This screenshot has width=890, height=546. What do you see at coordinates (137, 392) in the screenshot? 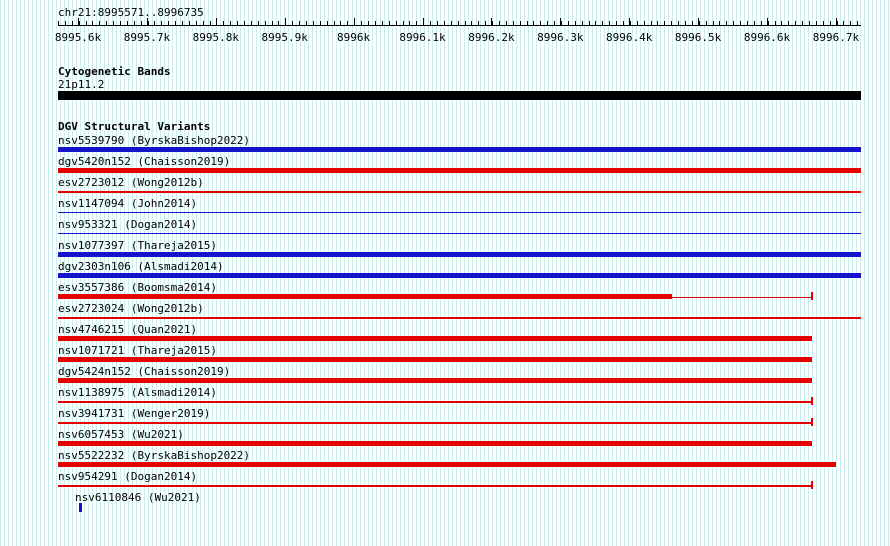
I see `variant-label: nsv1138975 (Alsmadi2014)` at bounding box center [137, 392].